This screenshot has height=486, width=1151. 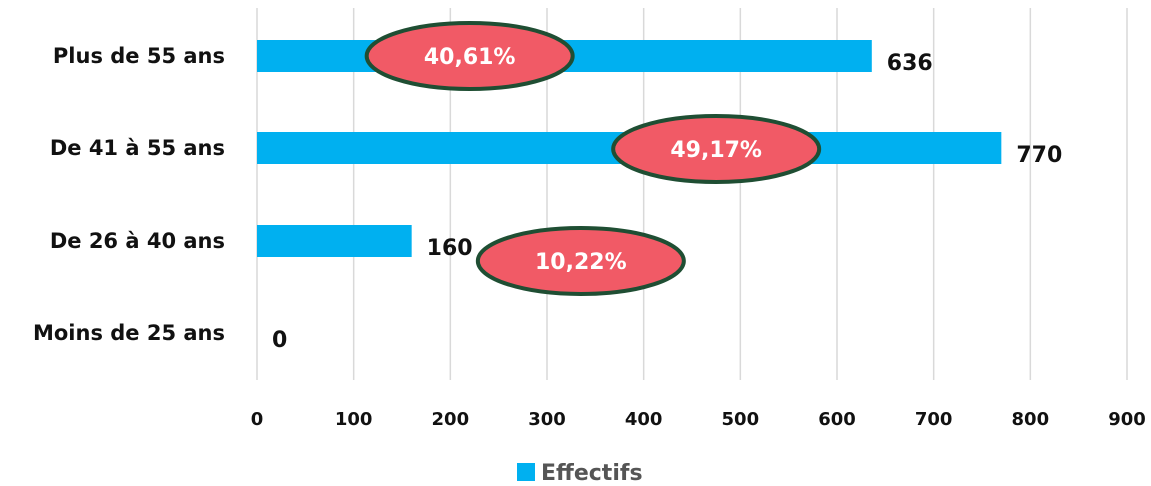 I want to click on x-tick-label: 100, so click(x=354, y=419).